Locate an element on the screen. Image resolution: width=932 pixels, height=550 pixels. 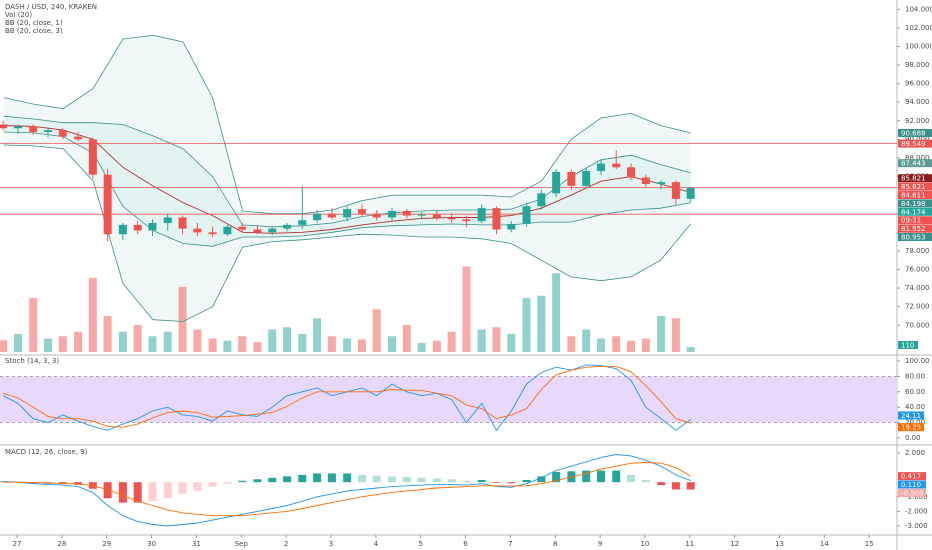
macd-tag is located at coordinates (912, 492).